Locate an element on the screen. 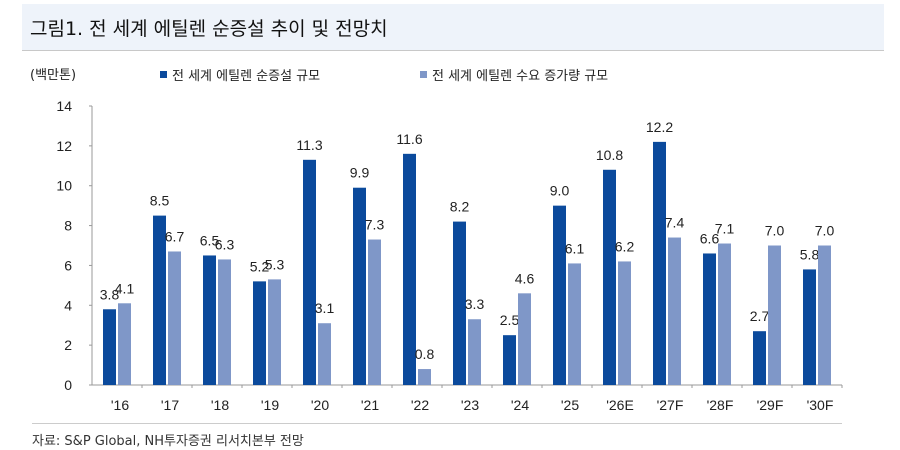 The width and height of the screenshot is (900, 450). data-label: 4.1 is located at coordinates (125, 288).